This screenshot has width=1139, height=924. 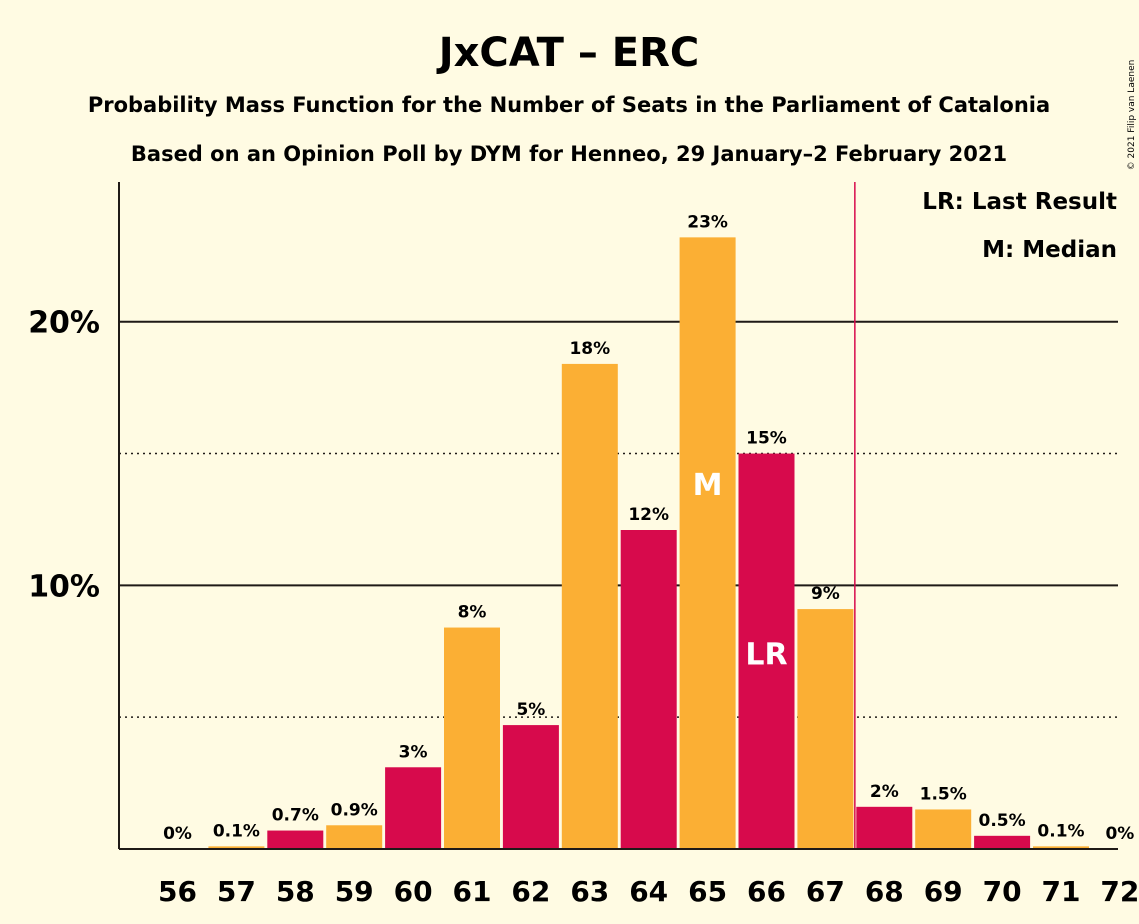 What do you see at coordinates (530, 710) in the screenshot?
I see `data-label-62: 5%` at bounding box center [530, 710].